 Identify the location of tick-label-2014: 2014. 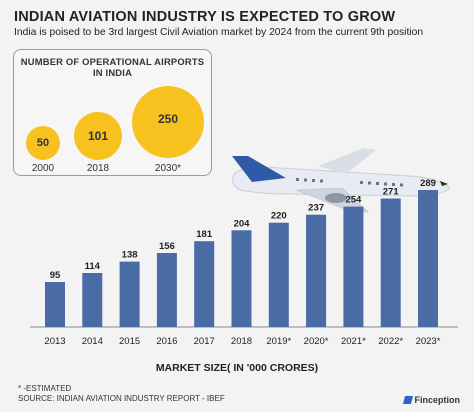
(92, 341).